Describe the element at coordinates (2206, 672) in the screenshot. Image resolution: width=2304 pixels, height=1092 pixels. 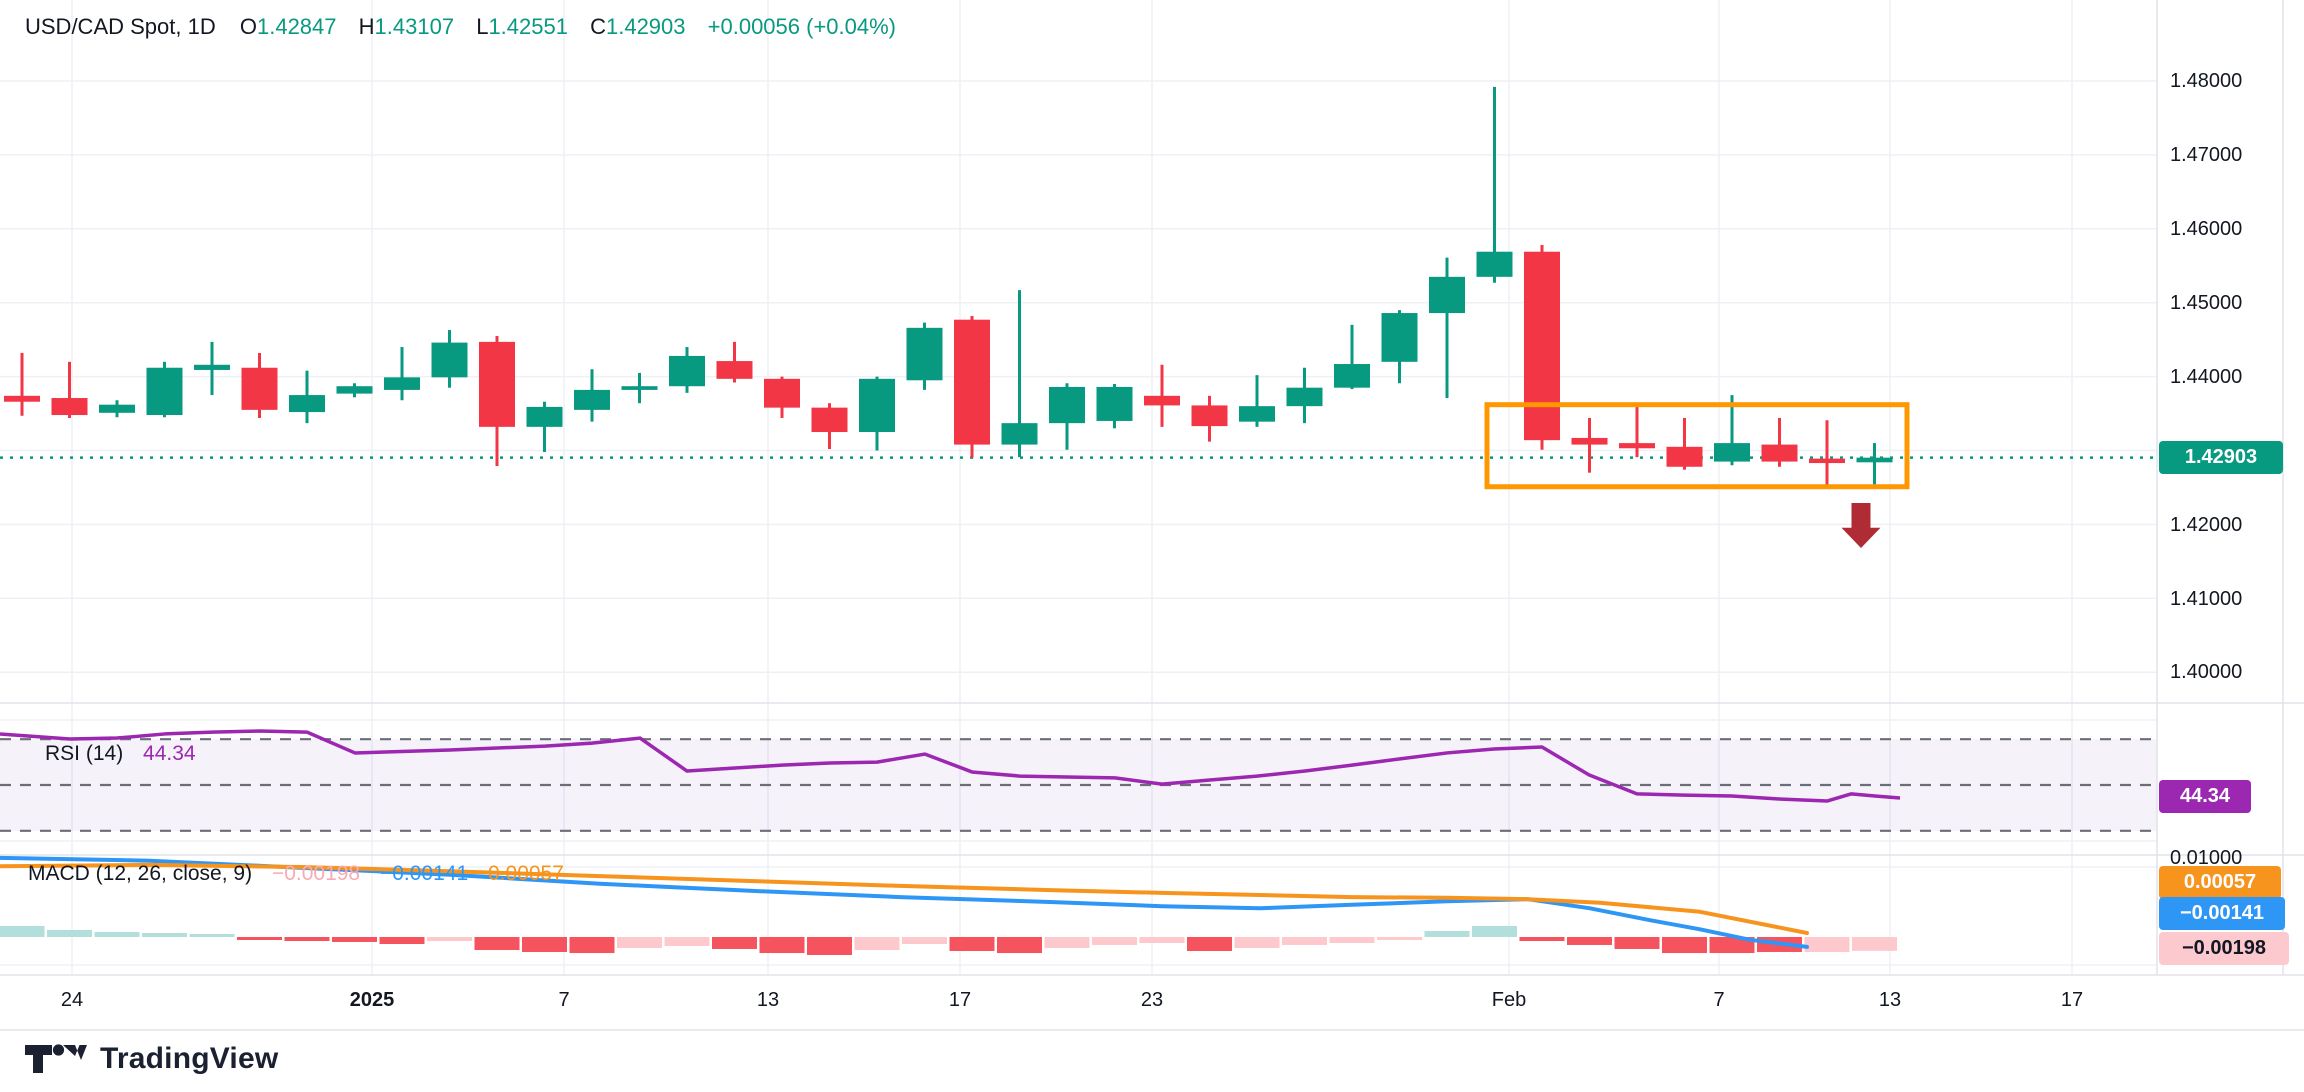
I see `price-axis-label: 1.40000` at that location.